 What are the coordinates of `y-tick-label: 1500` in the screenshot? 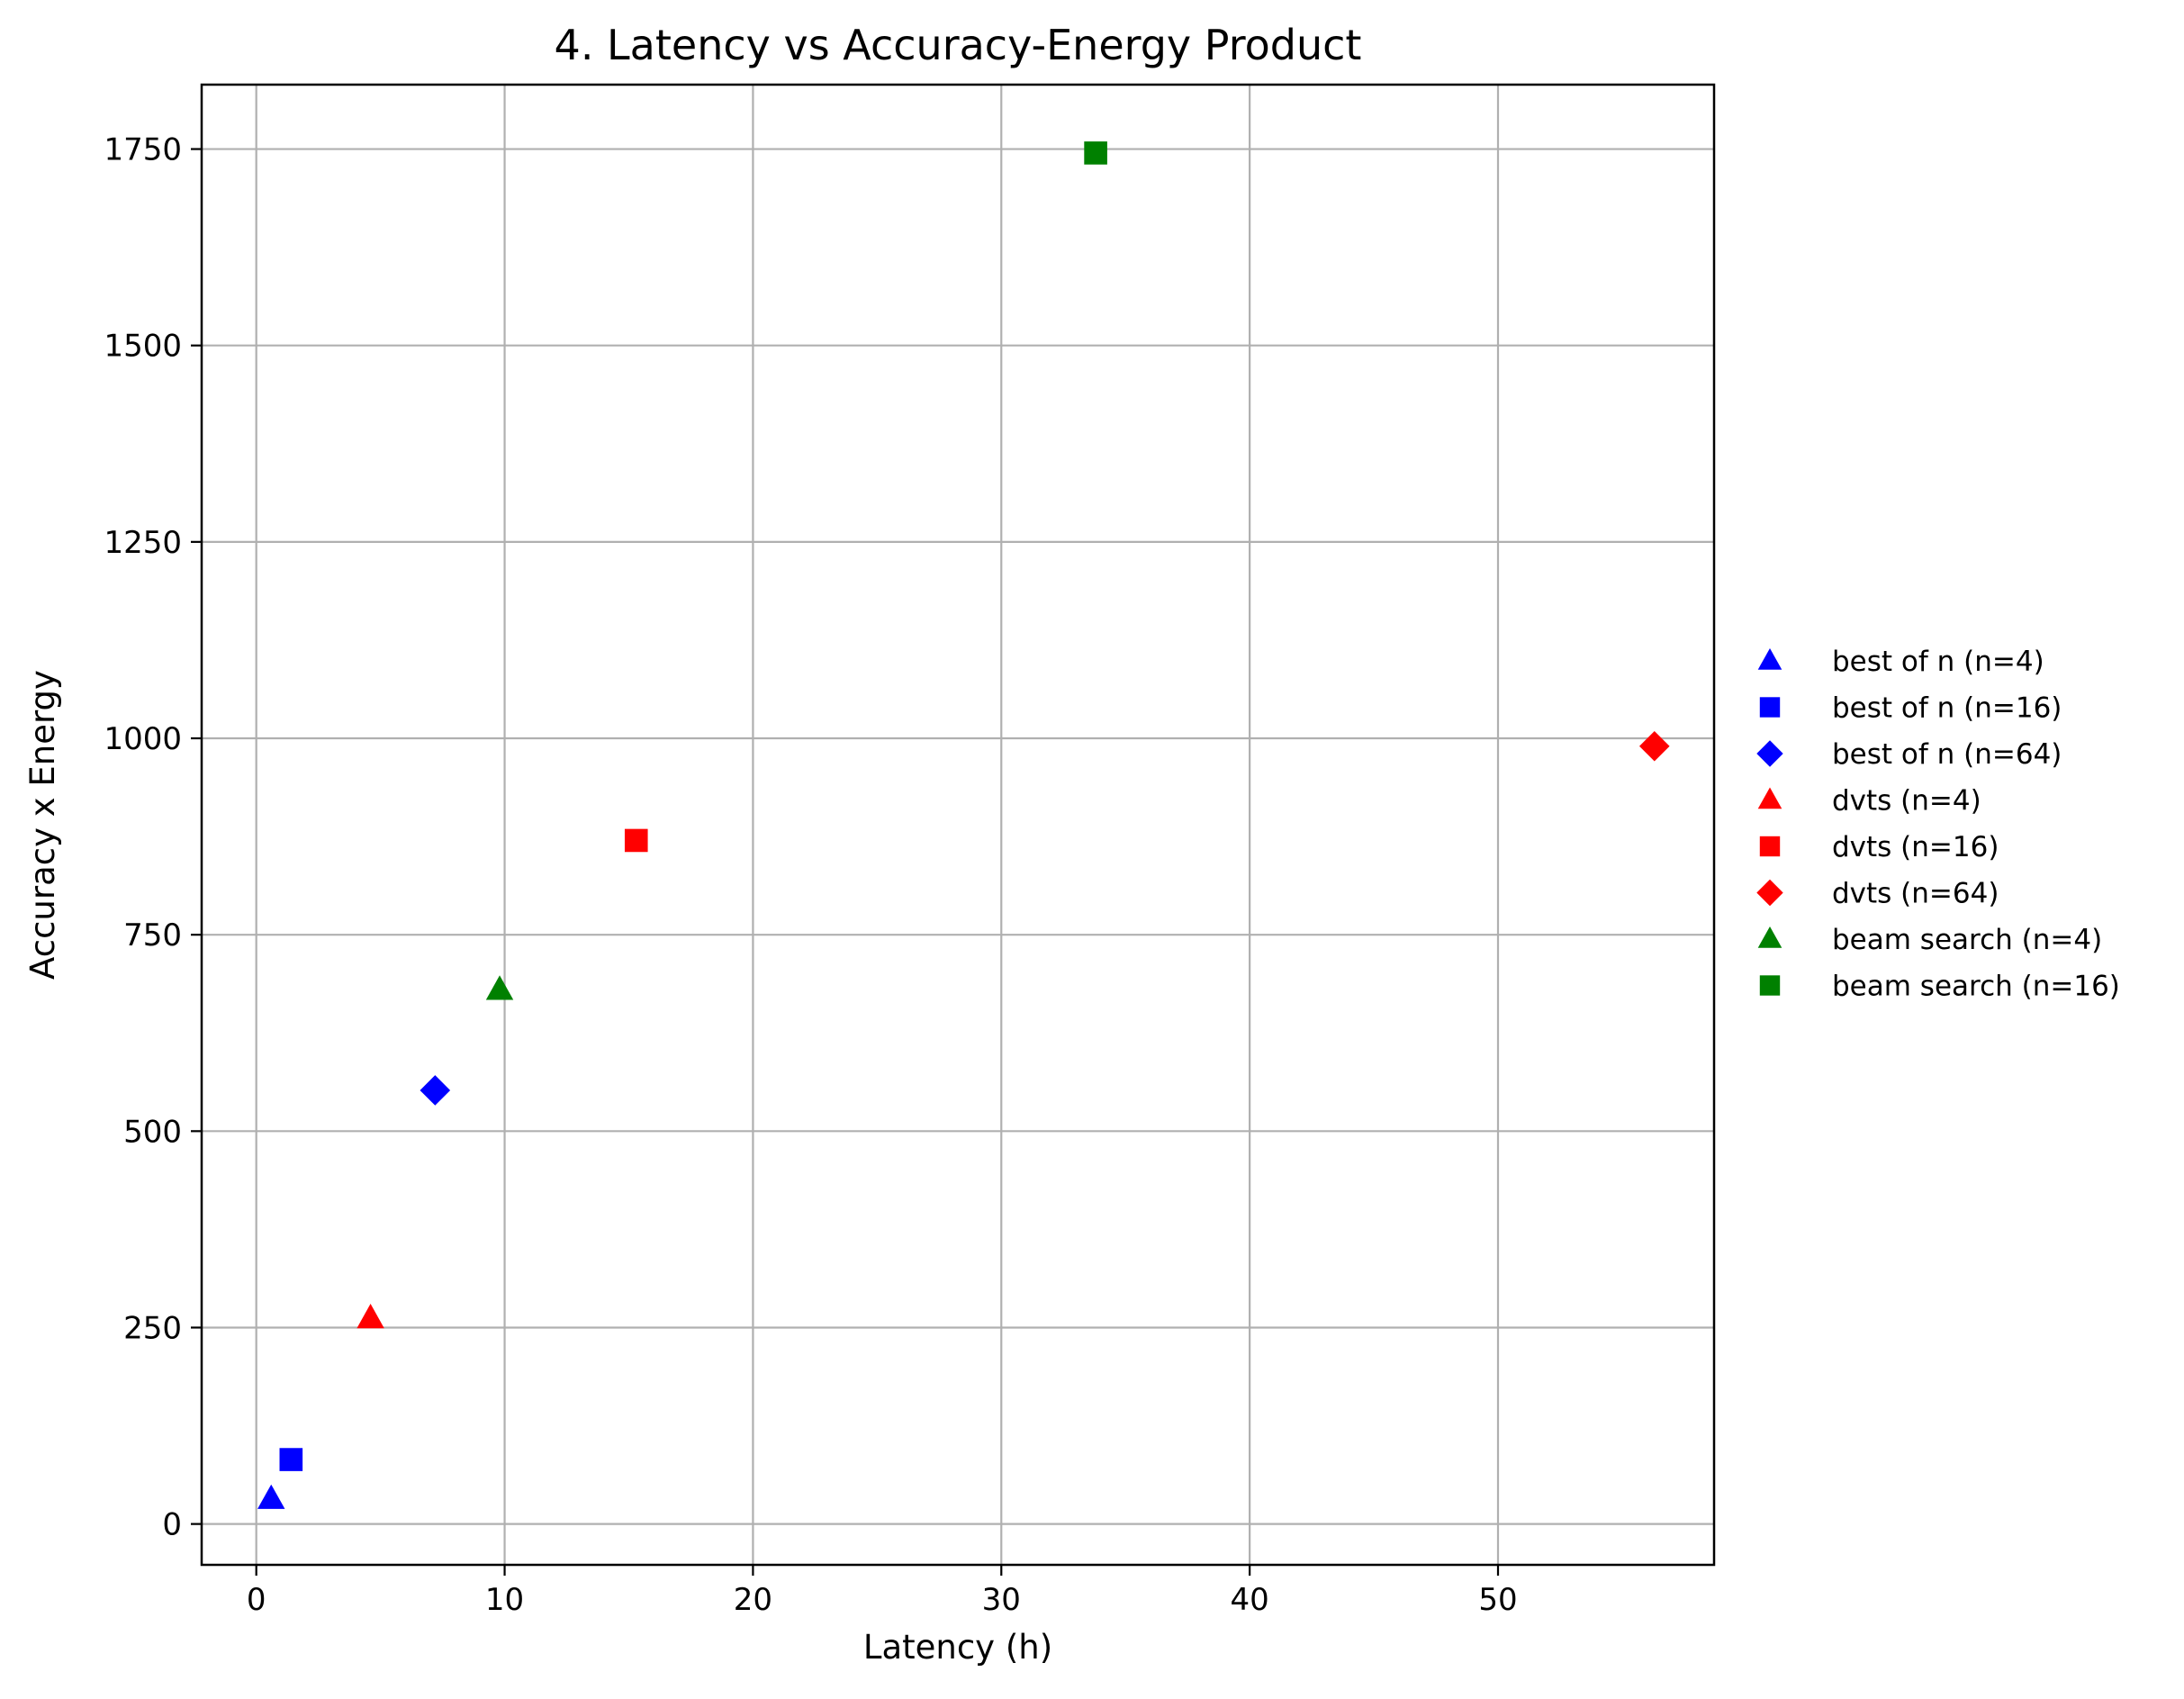 It's located at (143, 347).